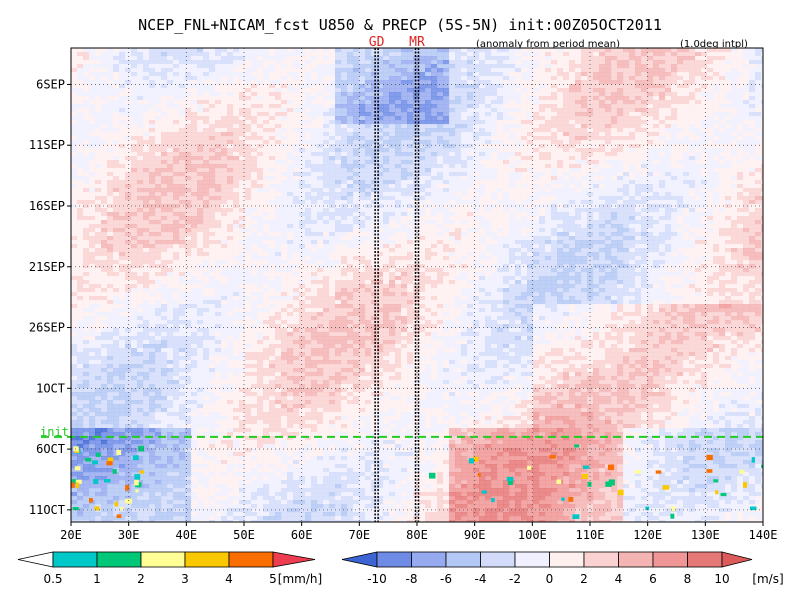  What do you see at coordinates (688, 579) in the screenshot?
I see `wind-tick-label: 8` at bounding box center [688, 579].